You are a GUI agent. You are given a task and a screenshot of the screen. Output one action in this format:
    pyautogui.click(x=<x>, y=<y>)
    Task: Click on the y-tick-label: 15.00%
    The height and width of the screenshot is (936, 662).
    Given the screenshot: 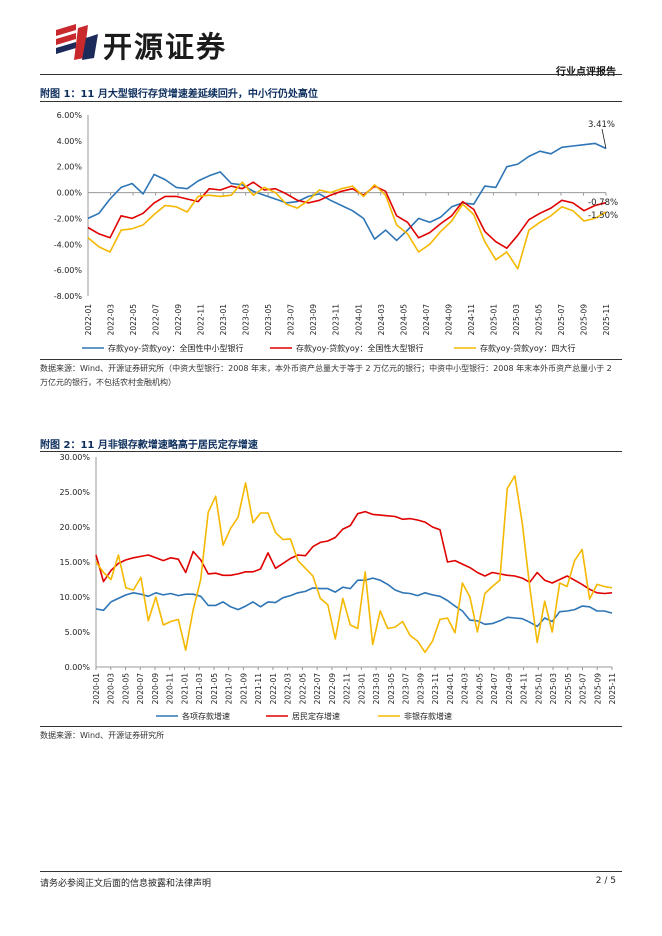 What is the action you would take?
    pyautogui.click(x=74, y=562)
    